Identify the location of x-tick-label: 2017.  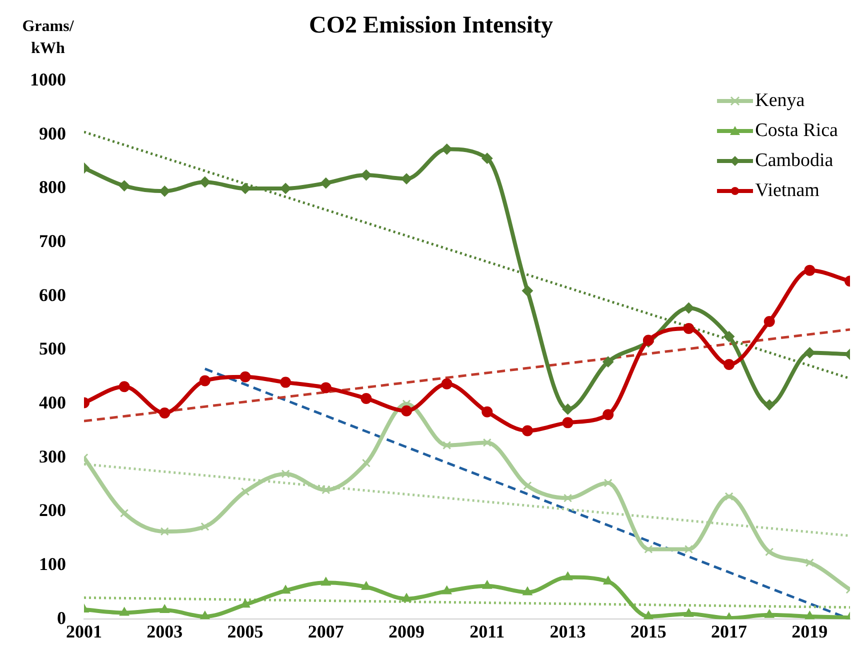
(729, 632).